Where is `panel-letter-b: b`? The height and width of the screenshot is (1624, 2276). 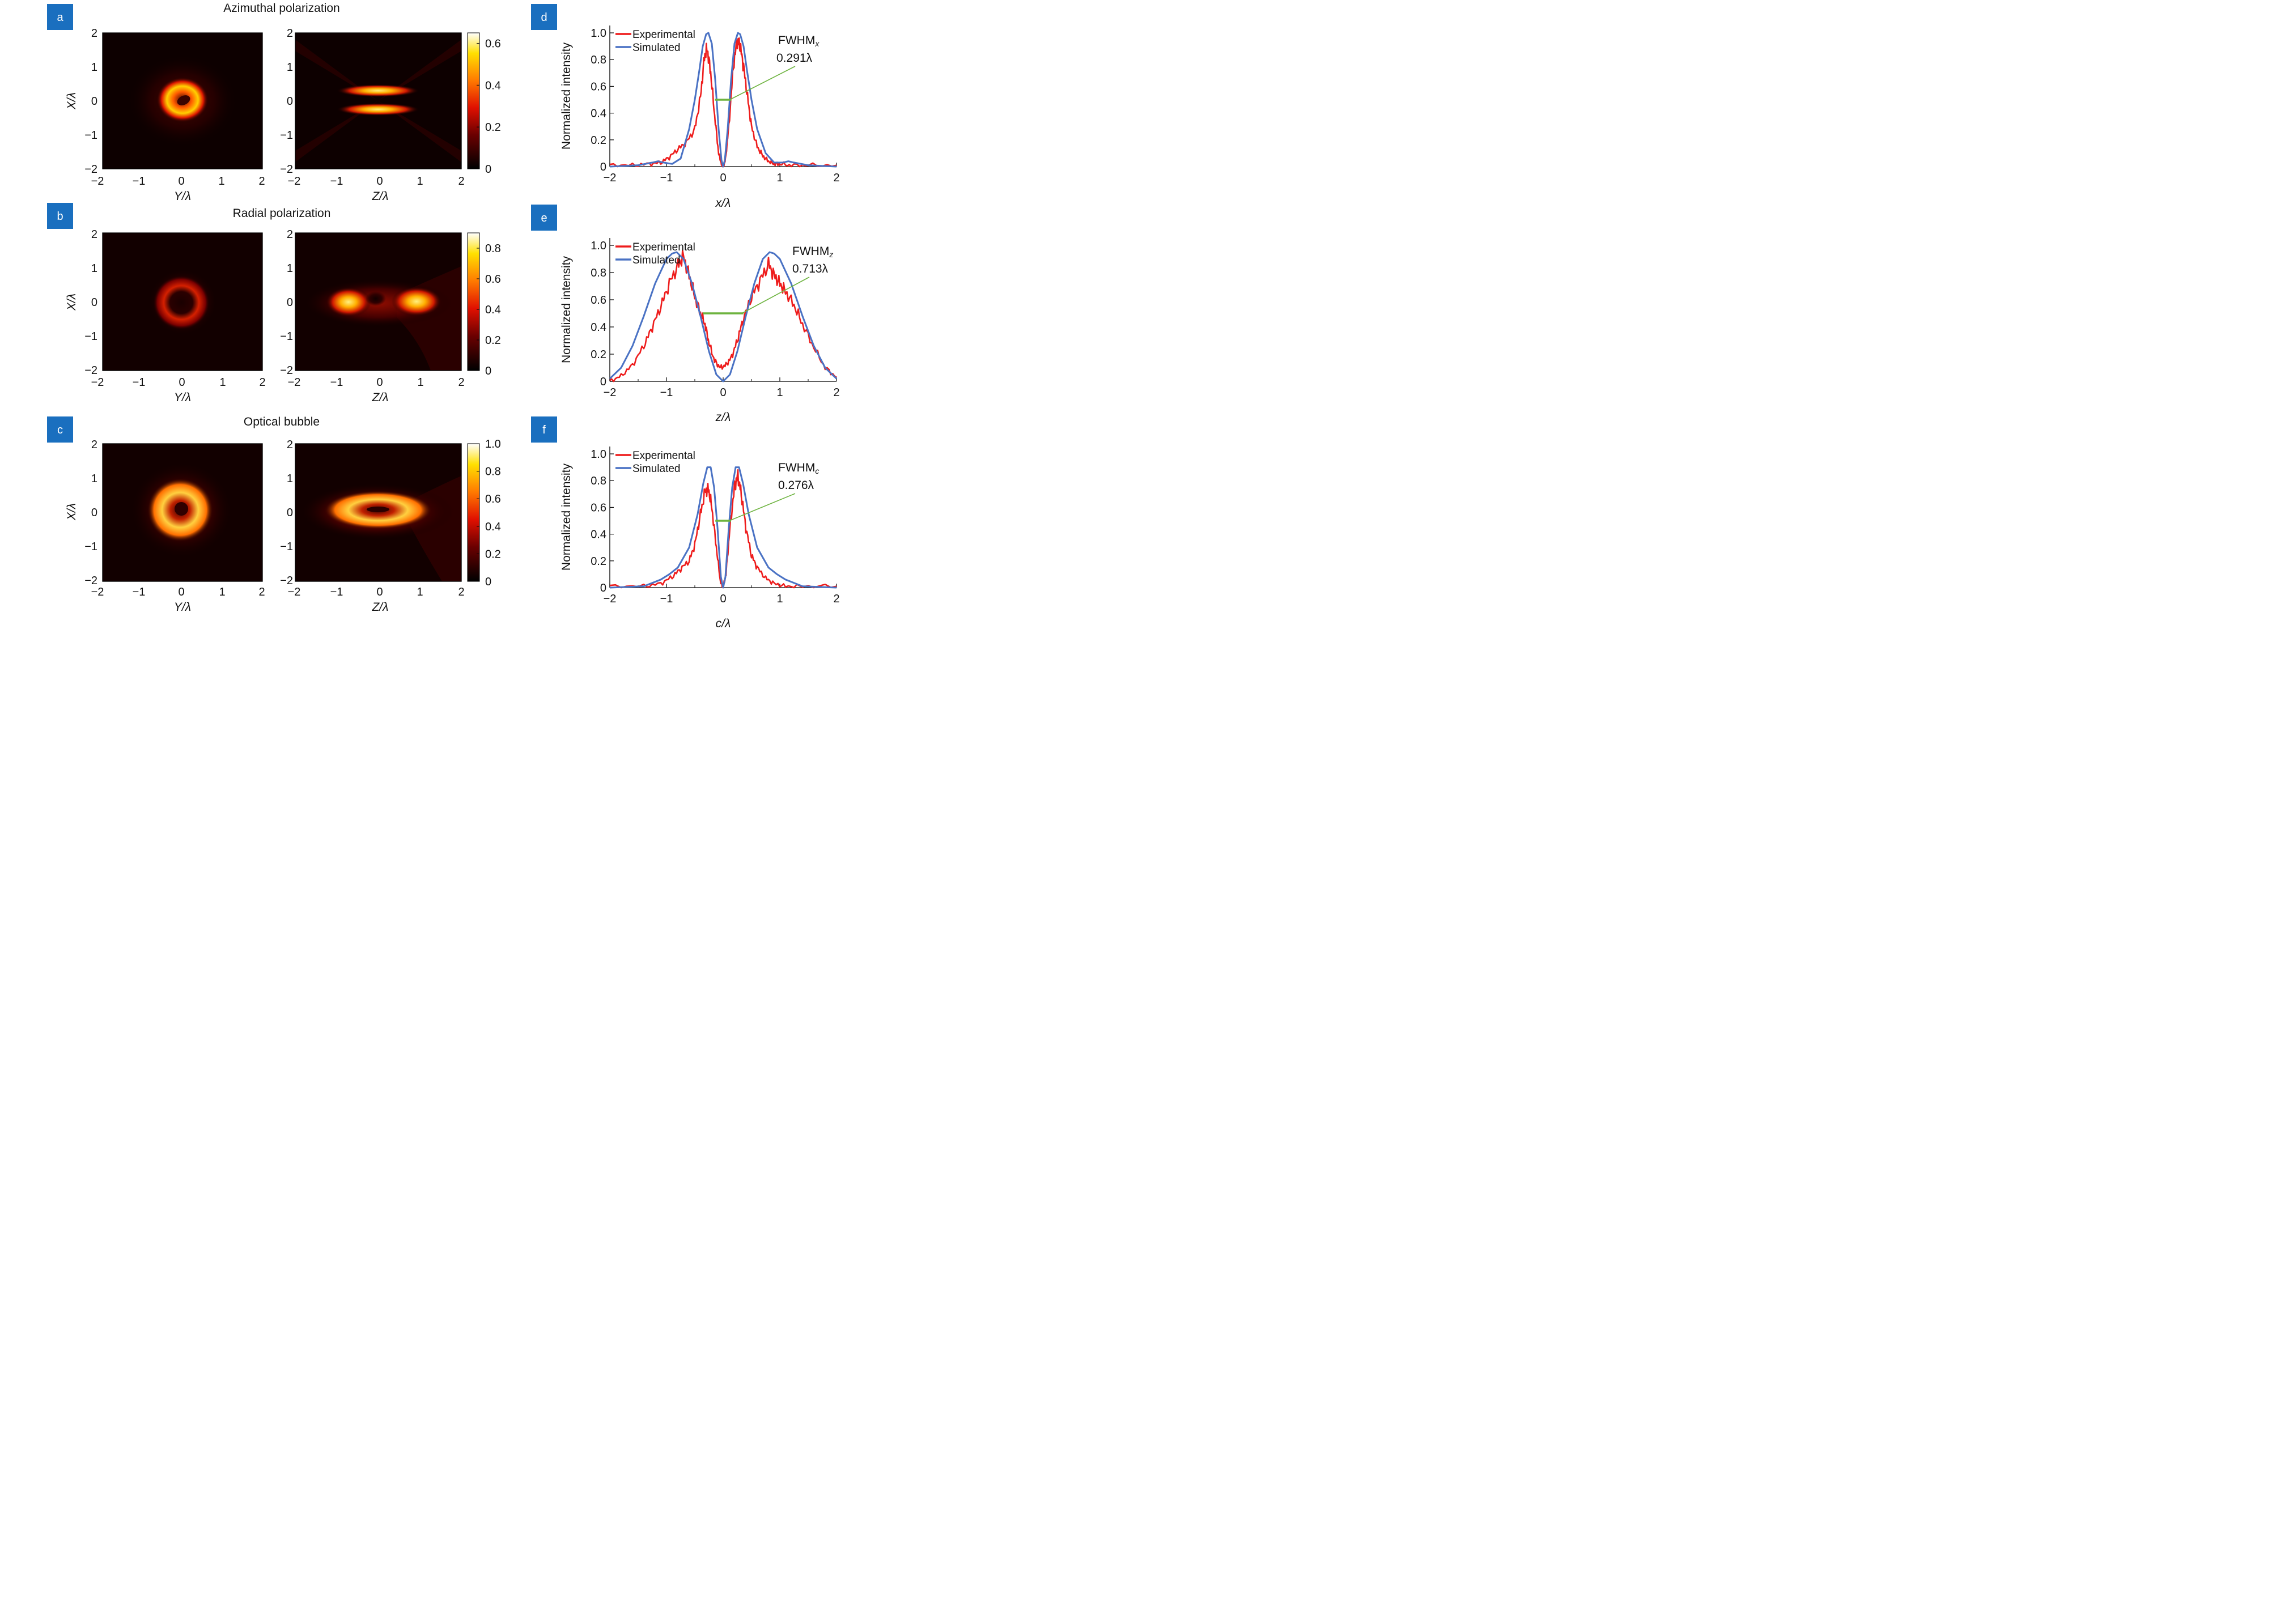 panel-letter-b: b is located at coordinates (60, 216).